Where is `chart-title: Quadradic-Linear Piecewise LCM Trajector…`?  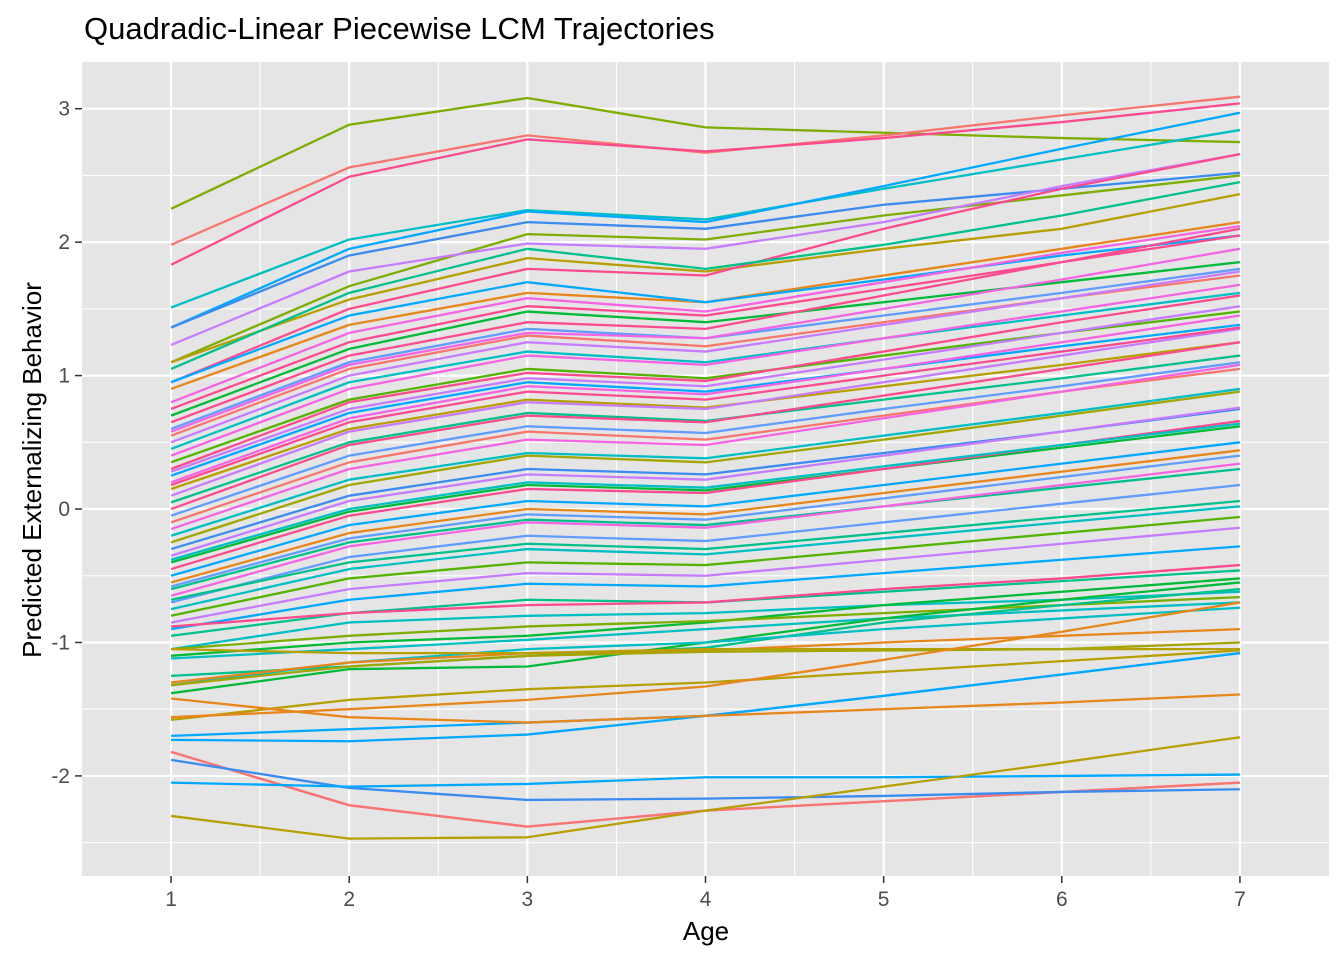 chart-title: Quadradic-Linear Piecewise LCM Trajector… is located at coordinates (399, 28).